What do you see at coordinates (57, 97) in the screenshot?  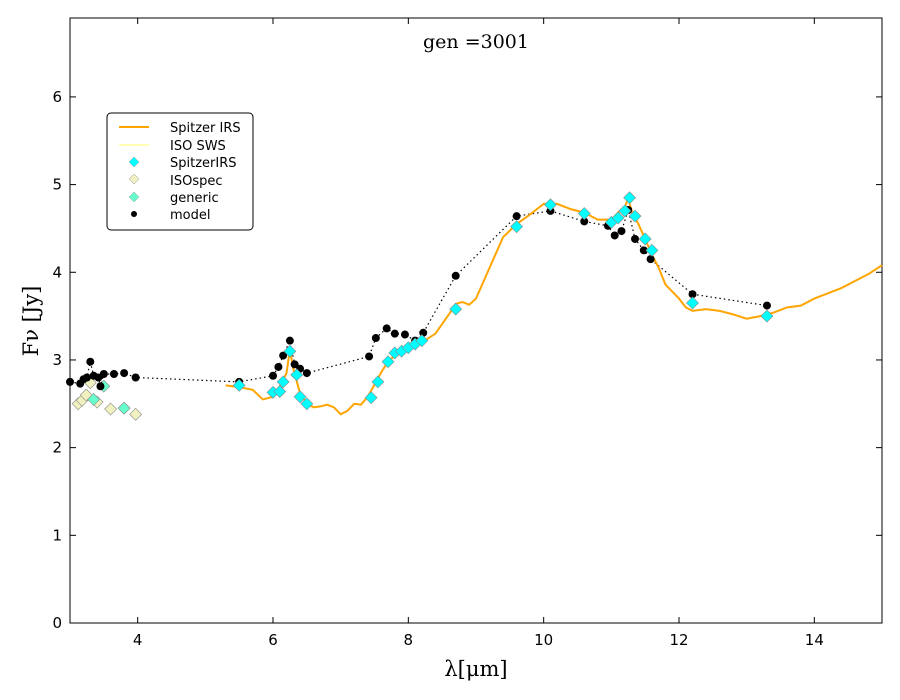 I see `y-tick-label: 6` at bounding box center [57, 97].